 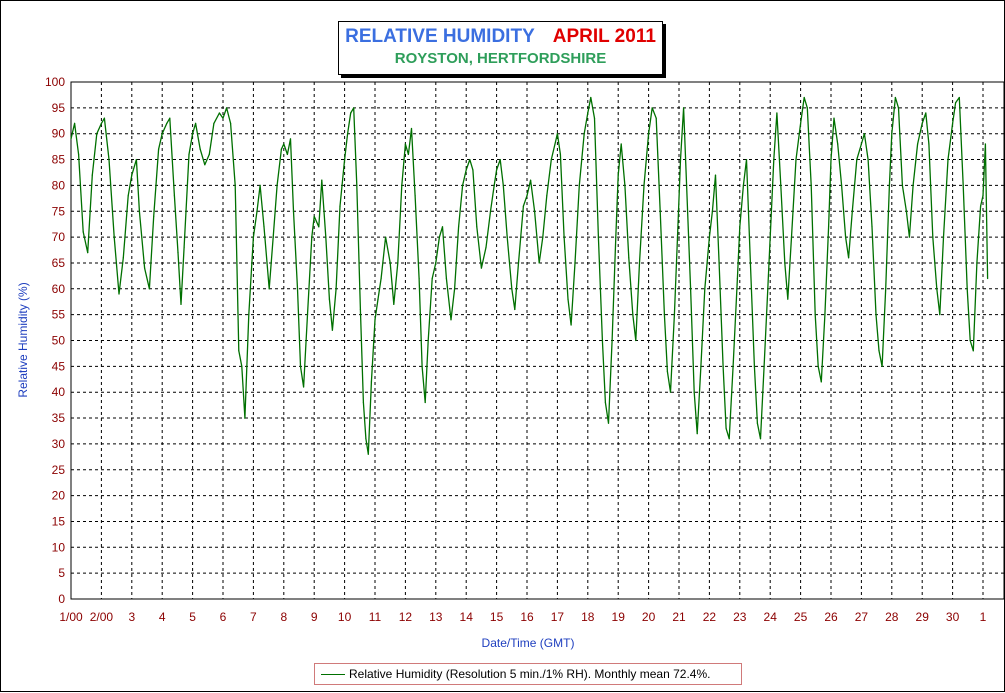 What do you see at coordinates (71, 617) in the screenshot?
I see `x-tick-label: 1/00` at bounding box center [71, 617].